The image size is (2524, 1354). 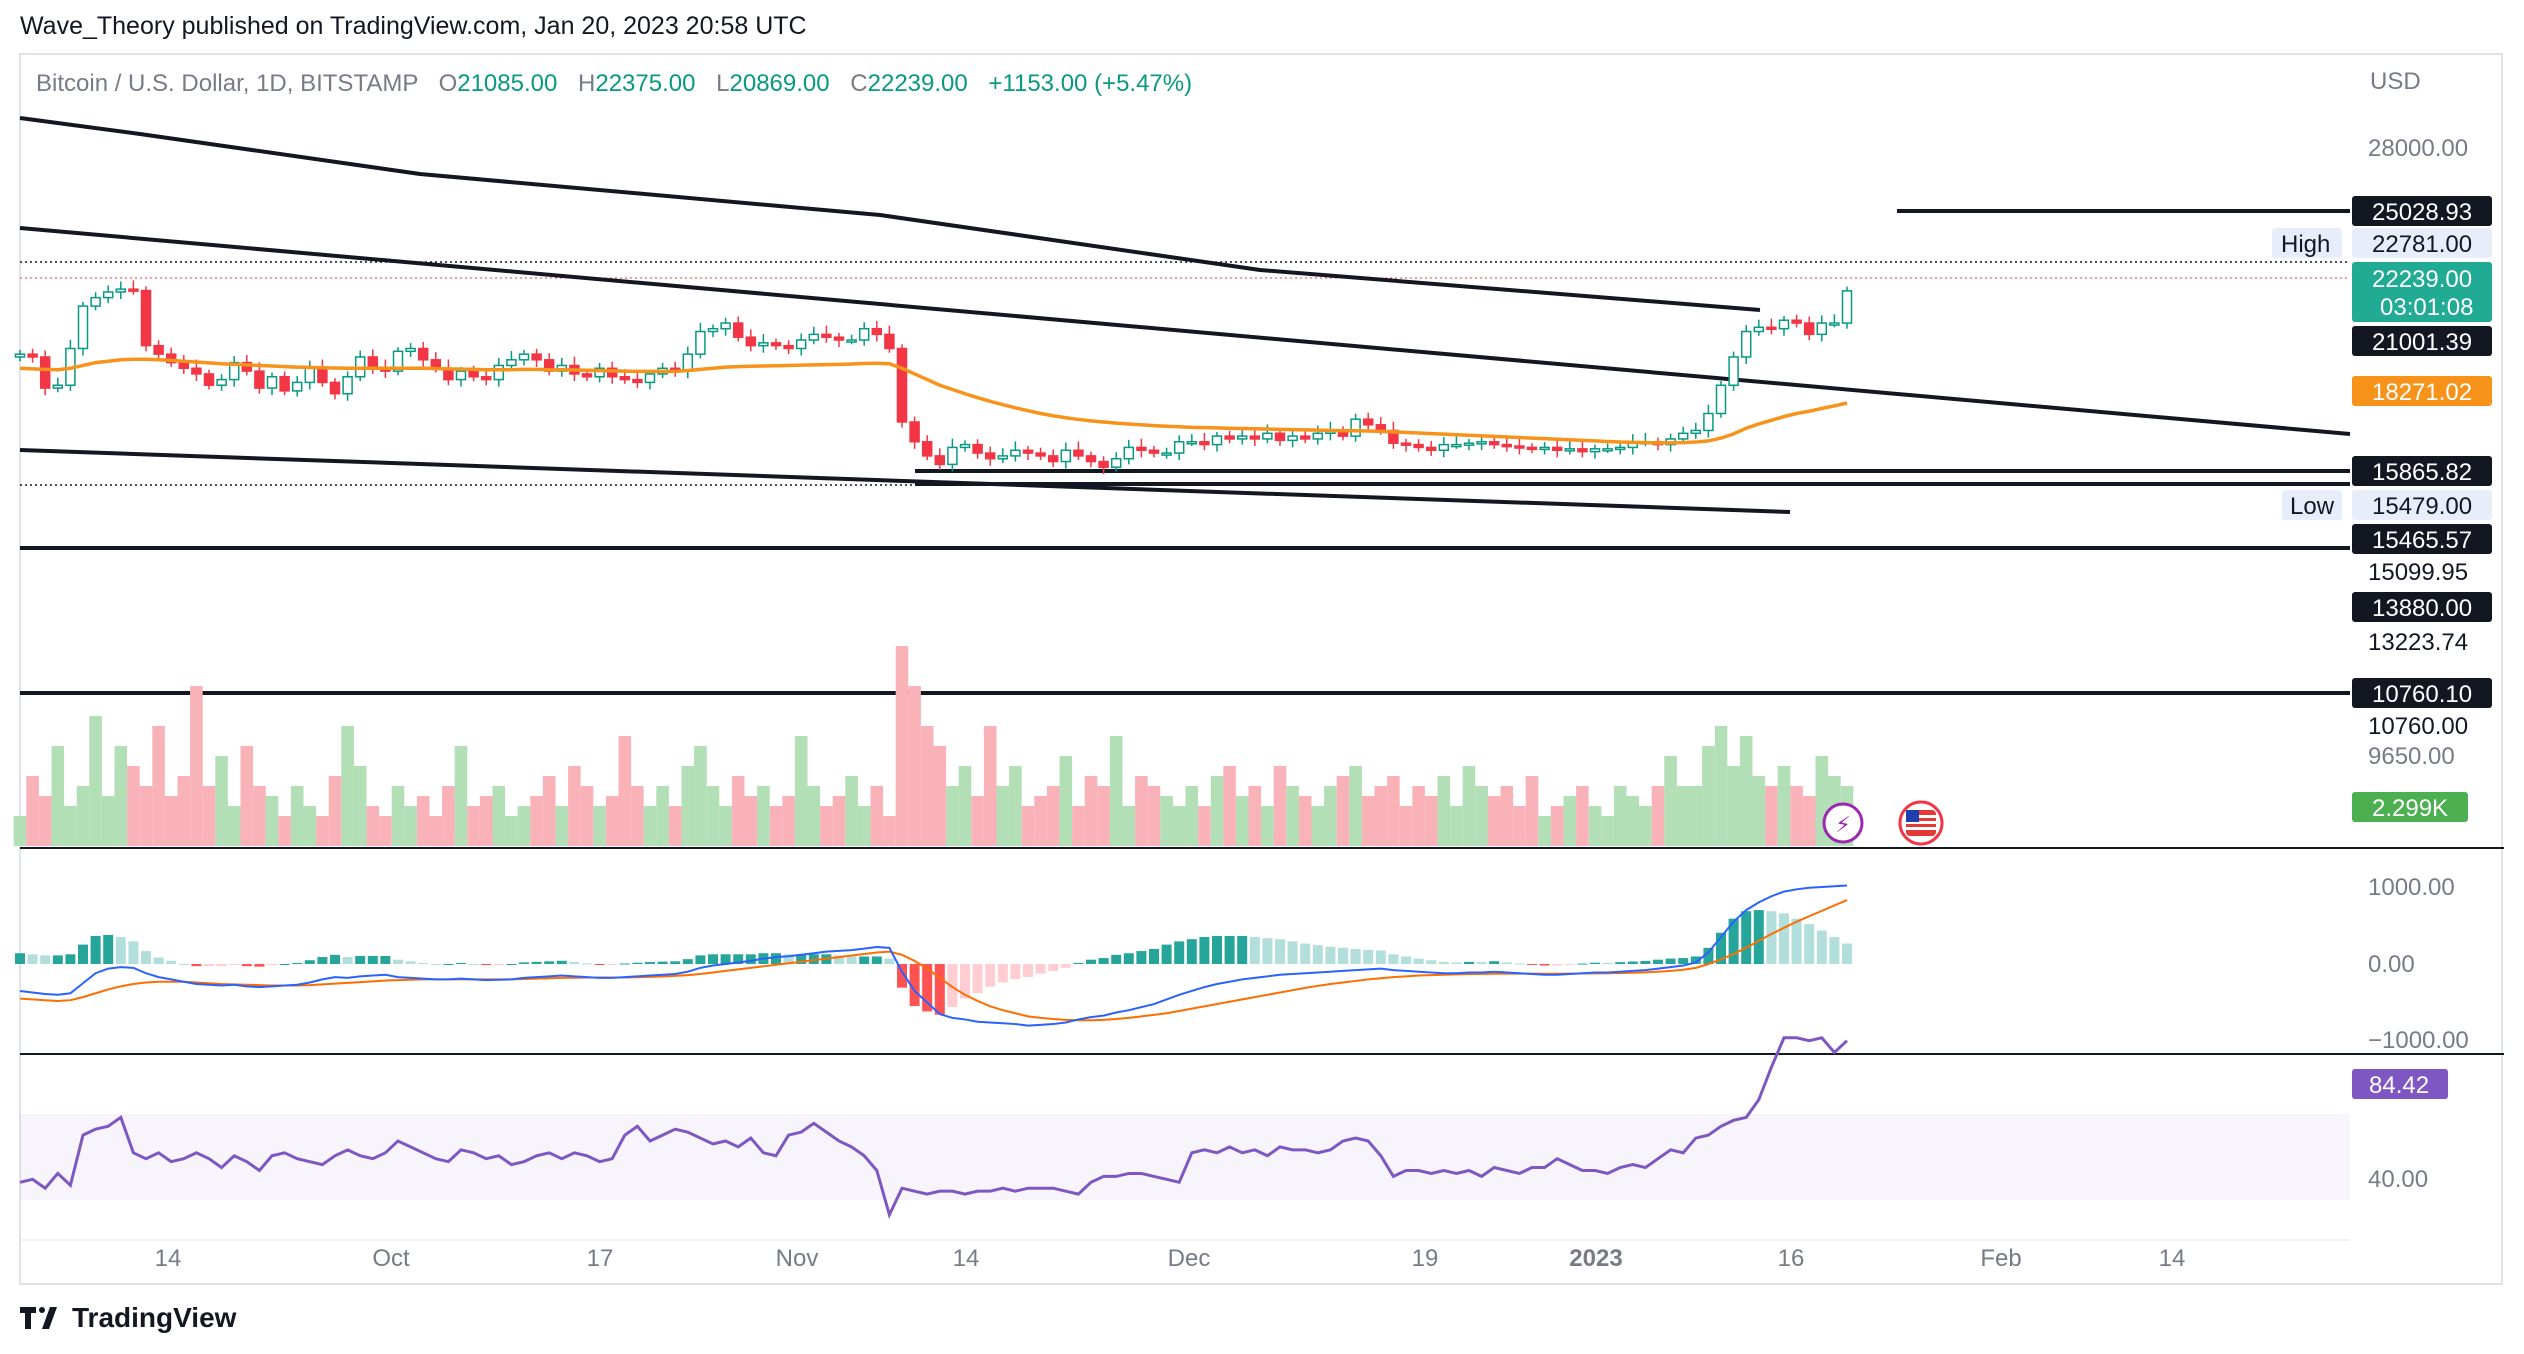 I want to click on us-flag-icon, so click(x=1921, y=823).